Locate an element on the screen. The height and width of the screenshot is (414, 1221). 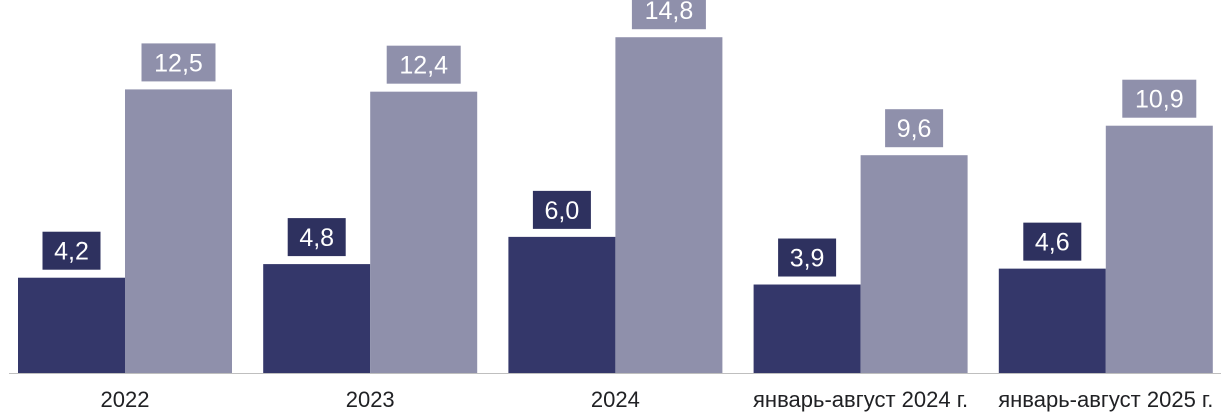
data-label-series-1-4: 3,9 is located at coordinates (807, 257).